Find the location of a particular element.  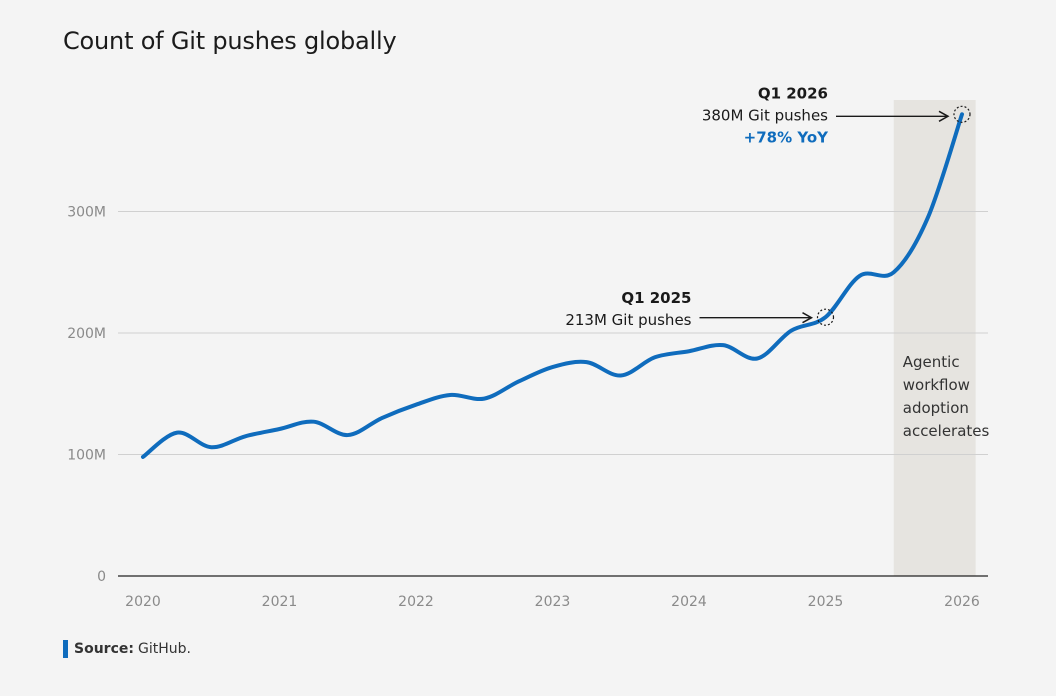

x-tick-label: 2024 is located at coordinates (689, 602).